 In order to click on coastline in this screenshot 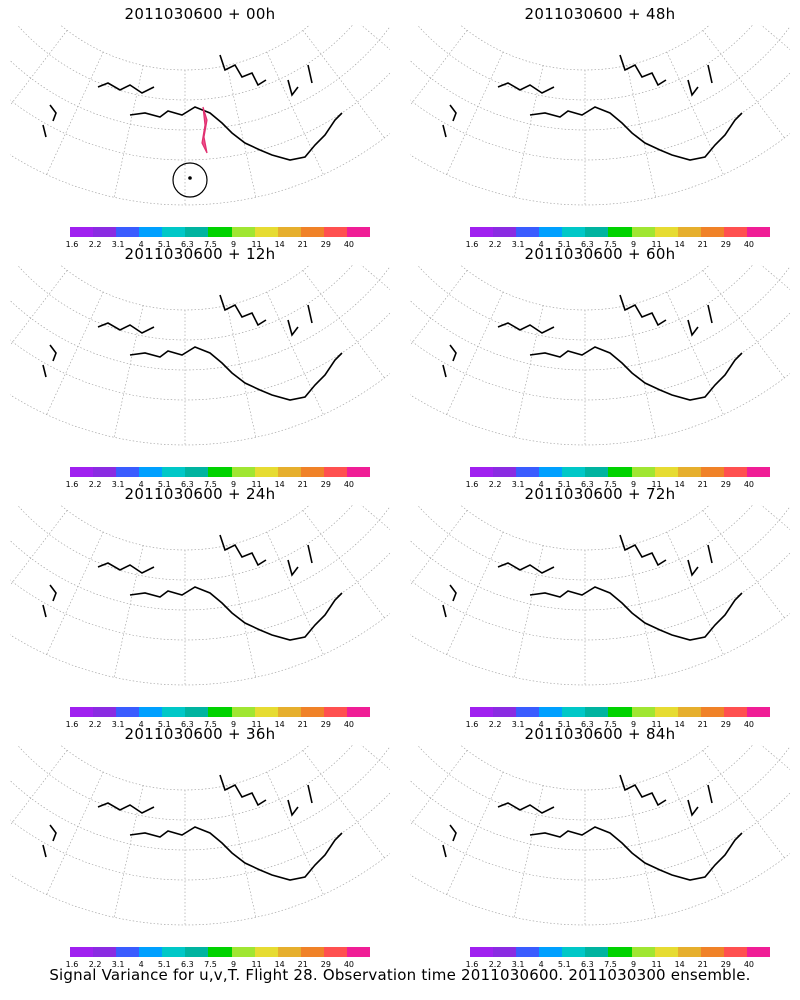, I will do `click(592, 827)`.